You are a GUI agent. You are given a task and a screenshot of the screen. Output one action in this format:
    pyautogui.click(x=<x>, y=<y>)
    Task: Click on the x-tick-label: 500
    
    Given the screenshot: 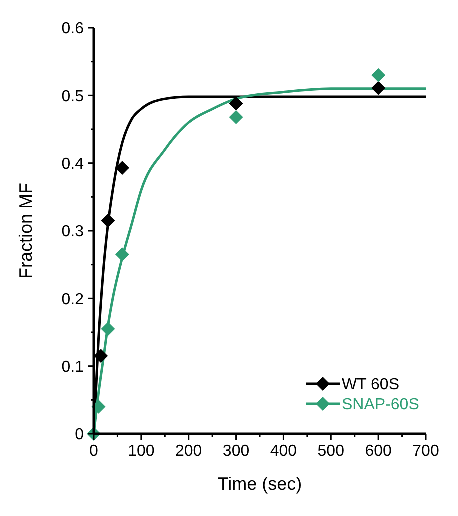 What is the action you would take?
    pyautogui.click(x=331, y=451)
    